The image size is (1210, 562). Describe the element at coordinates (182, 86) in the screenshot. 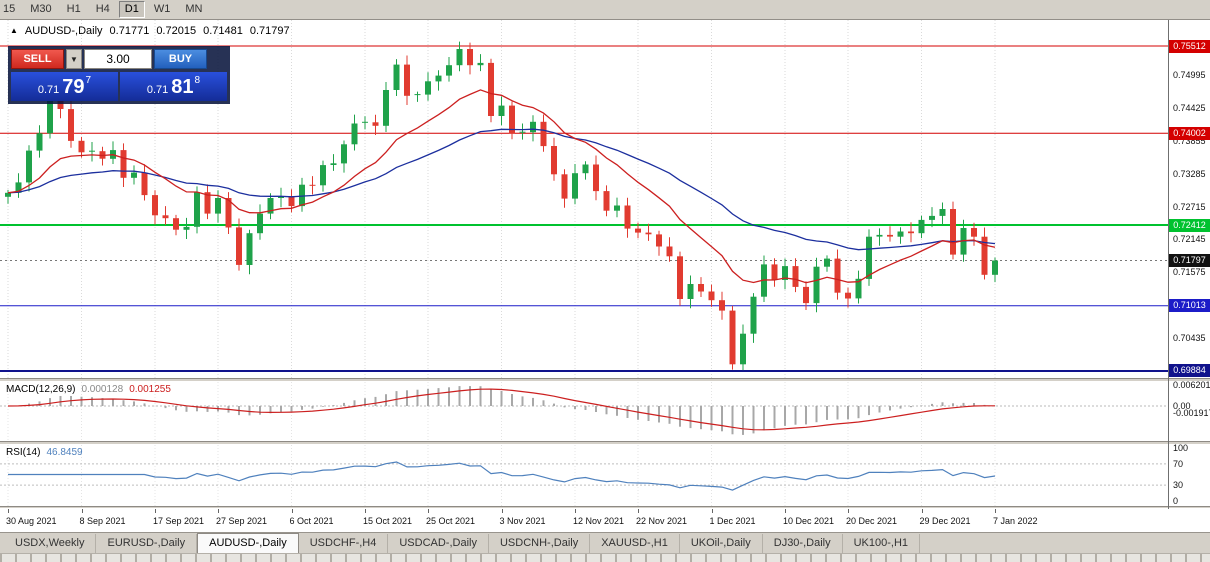

I see `buy-price-big-digits: 81` at that location.